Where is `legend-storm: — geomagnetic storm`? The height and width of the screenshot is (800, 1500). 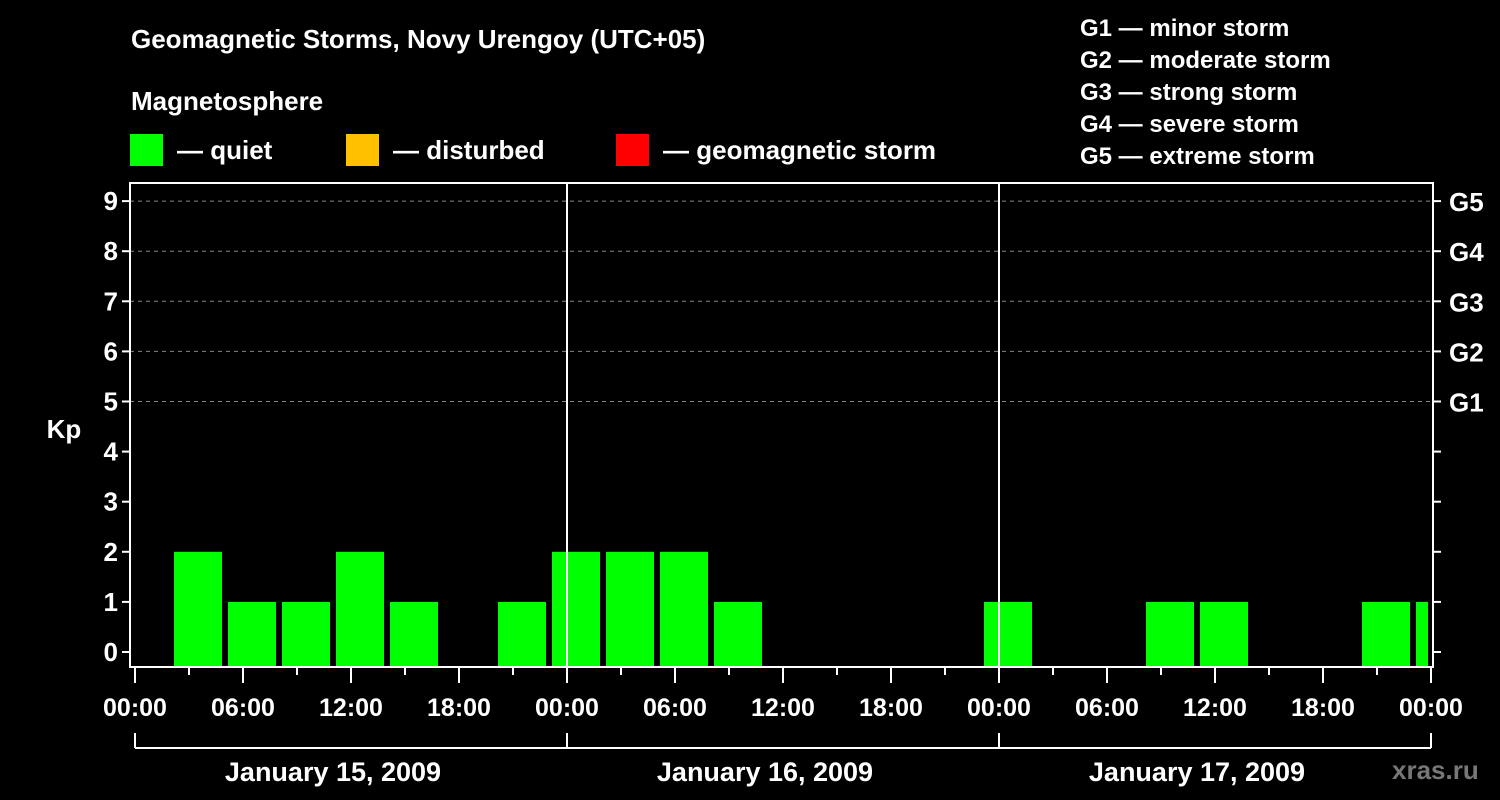 legend-storm: — geomagnetic storm is located at coordinates (776, 150).